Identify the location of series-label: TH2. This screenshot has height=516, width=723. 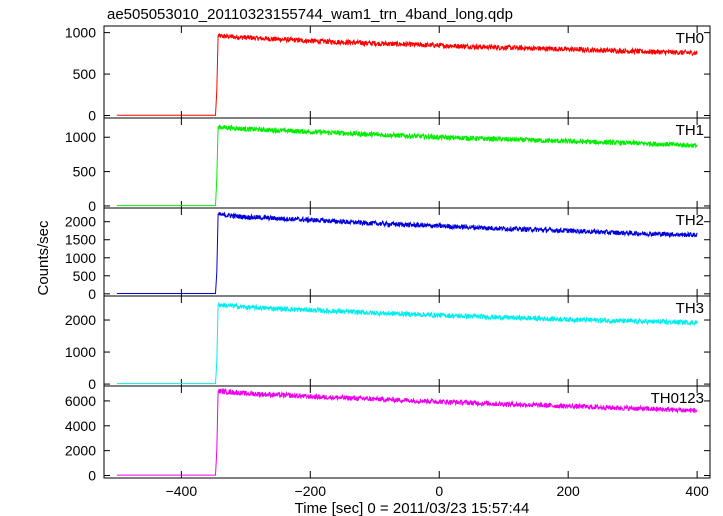
(690, 220).